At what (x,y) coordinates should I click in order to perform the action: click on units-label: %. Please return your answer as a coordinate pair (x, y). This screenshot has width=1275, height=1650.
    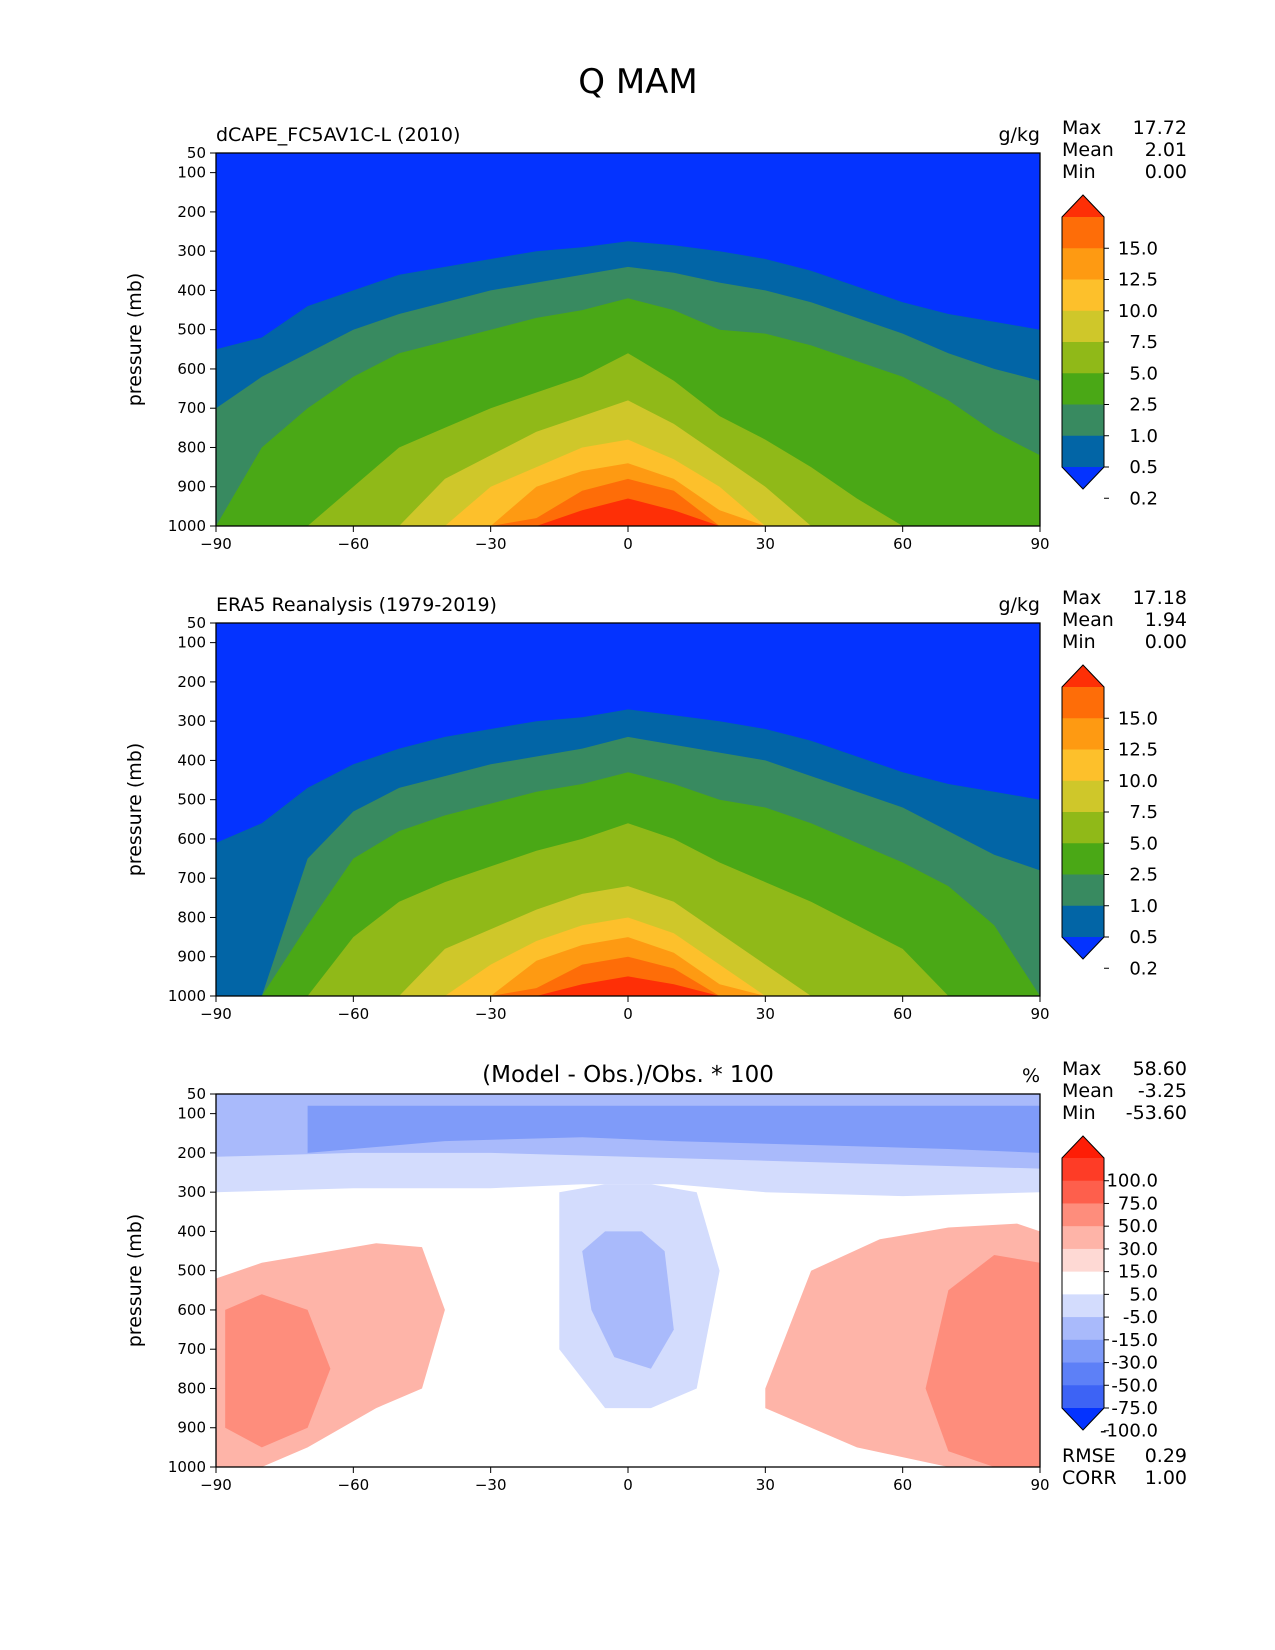
    Looking at the image, I should click on (1031, 1076).